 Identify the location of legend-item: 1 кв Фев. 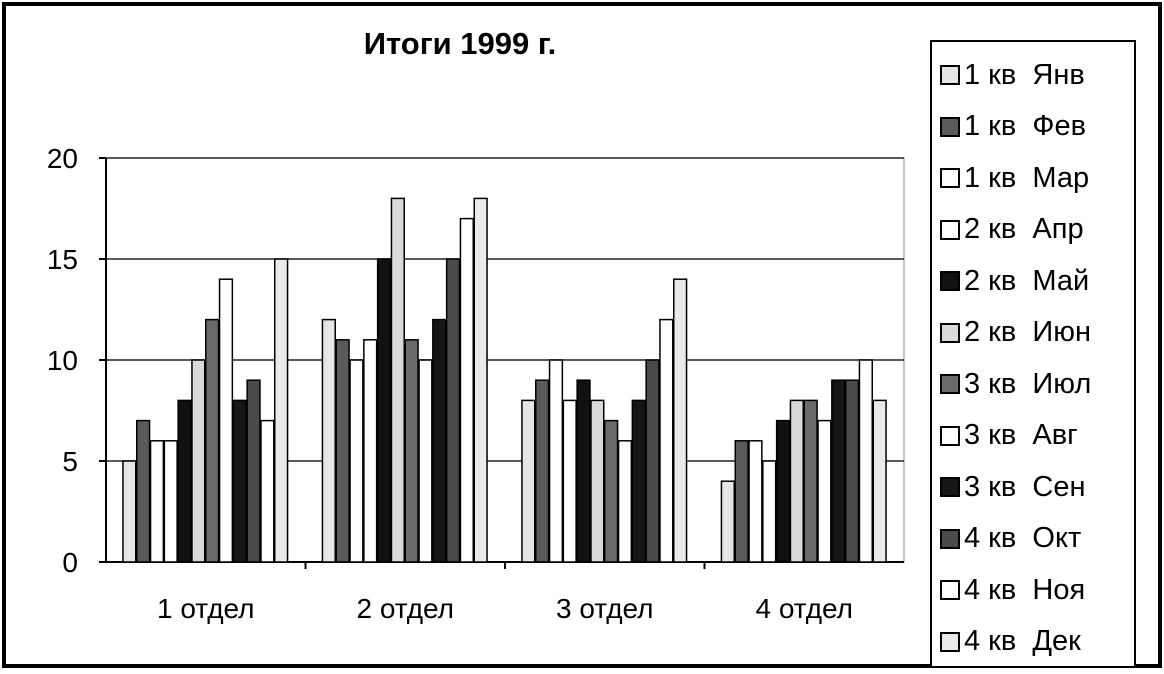
(1037, 127).